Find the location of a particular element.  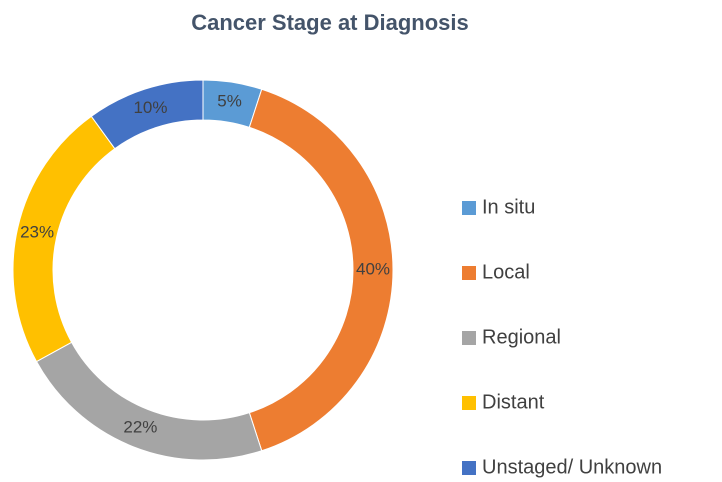

data-label: 22% is located at coordinates (140, 427).